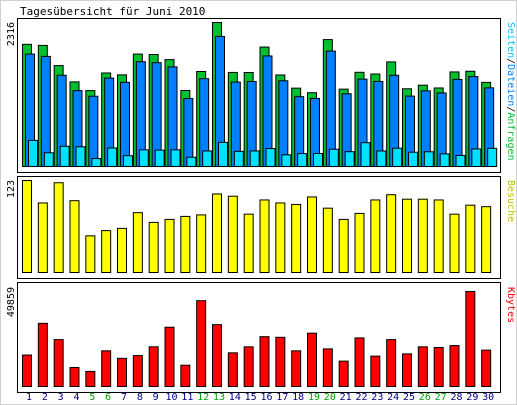  Describe the element at coordinates (472, 397) in the screenshot. I see `day-label: 29` at that location.